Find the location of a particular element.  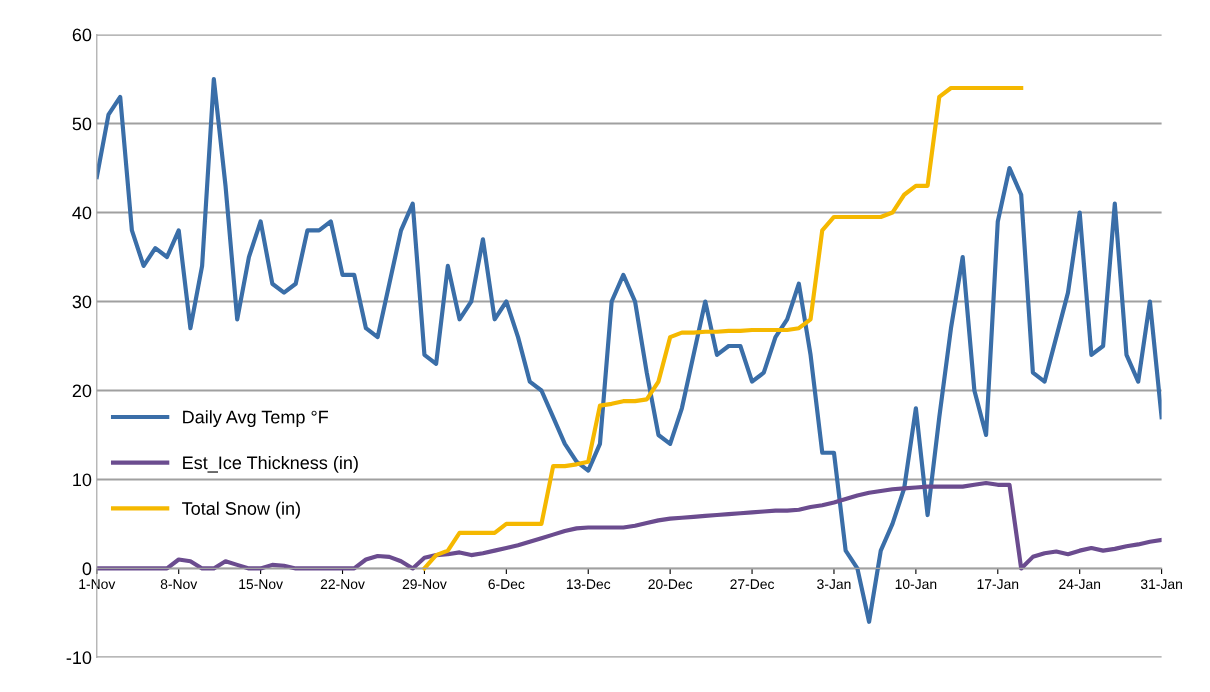

x-tick-label: 17-Jan is located at coordinates (998, 584).